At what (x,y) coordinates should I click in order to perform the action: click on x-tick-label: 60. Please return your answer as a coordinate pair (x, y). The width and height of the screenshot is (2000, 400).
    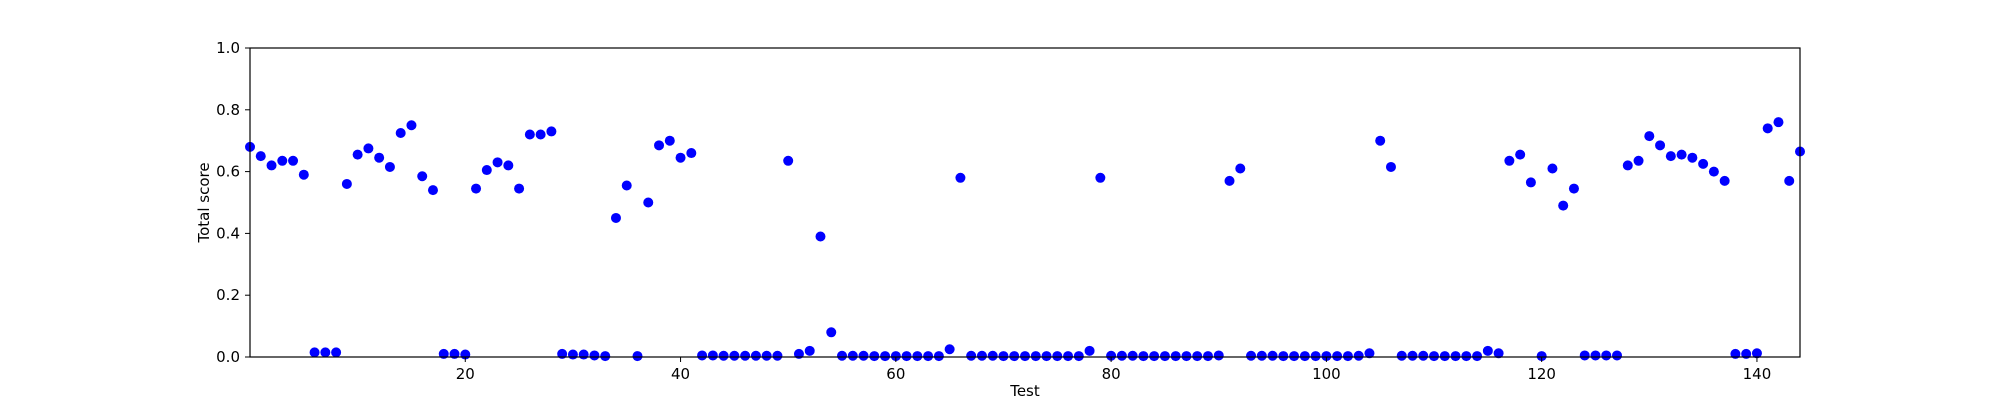
    Looking at the image, I should click on (895, 374).